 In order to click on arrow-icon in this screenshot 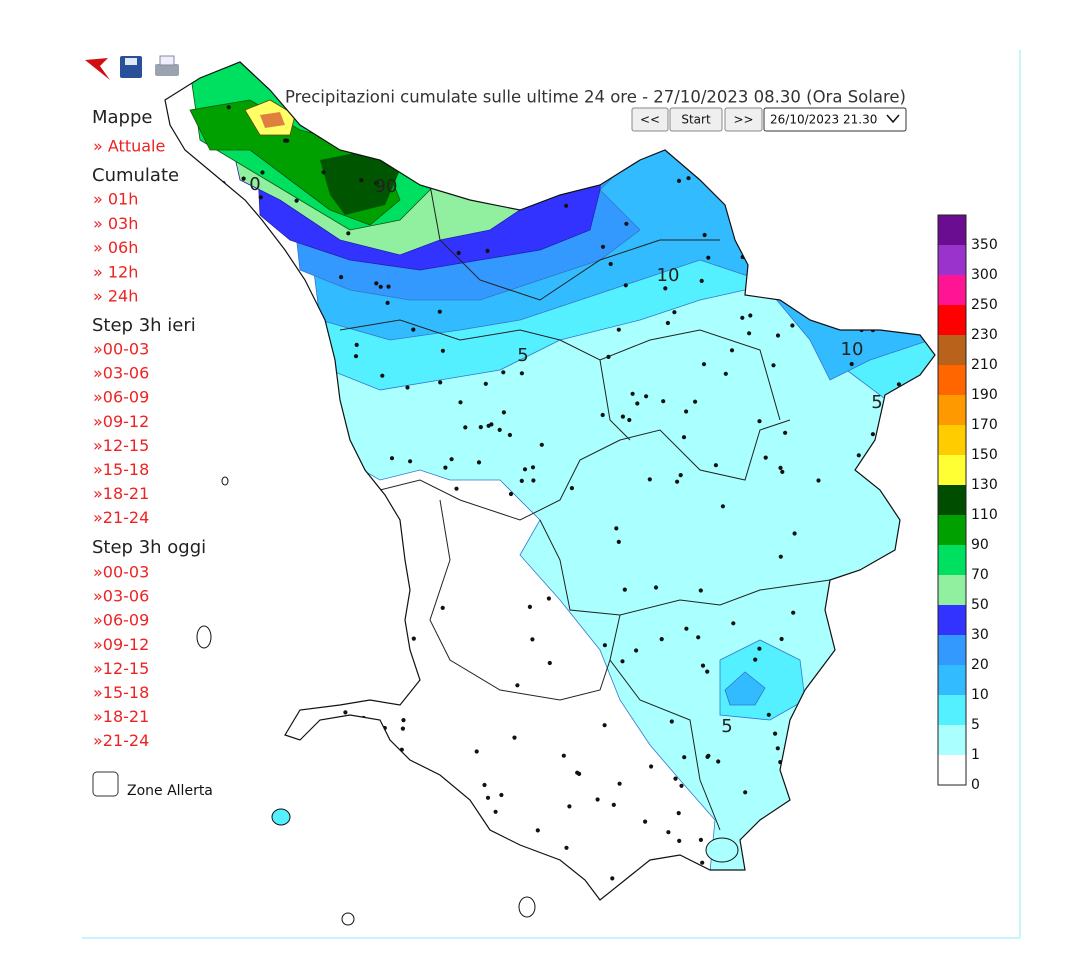, I will do `click(97, 69)`.